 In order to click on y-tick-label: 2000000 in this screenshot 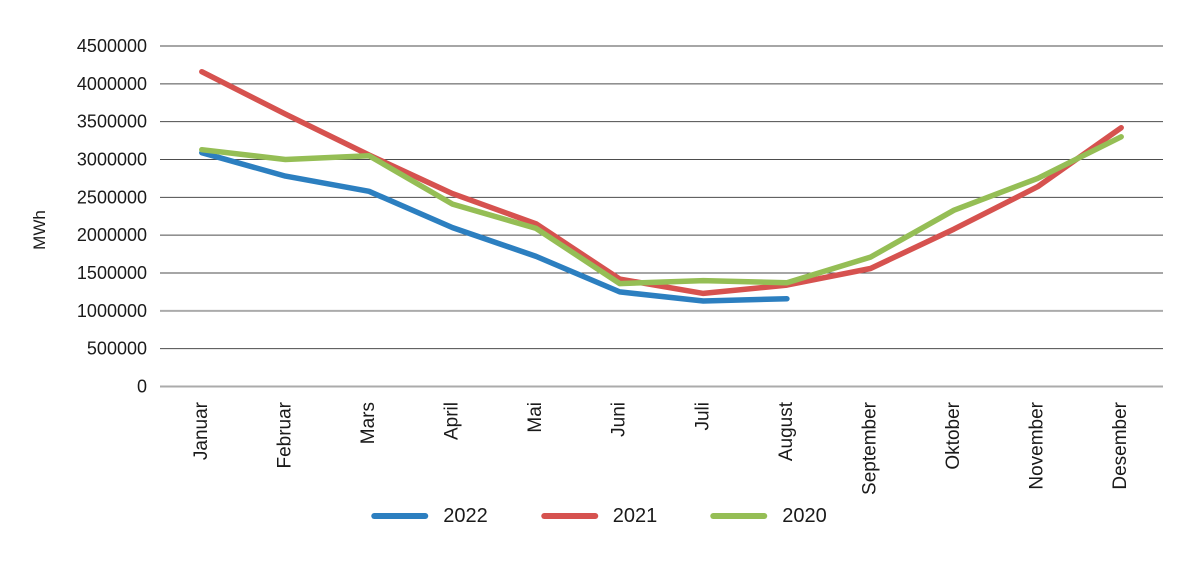, I will do `click(112, 235)`.